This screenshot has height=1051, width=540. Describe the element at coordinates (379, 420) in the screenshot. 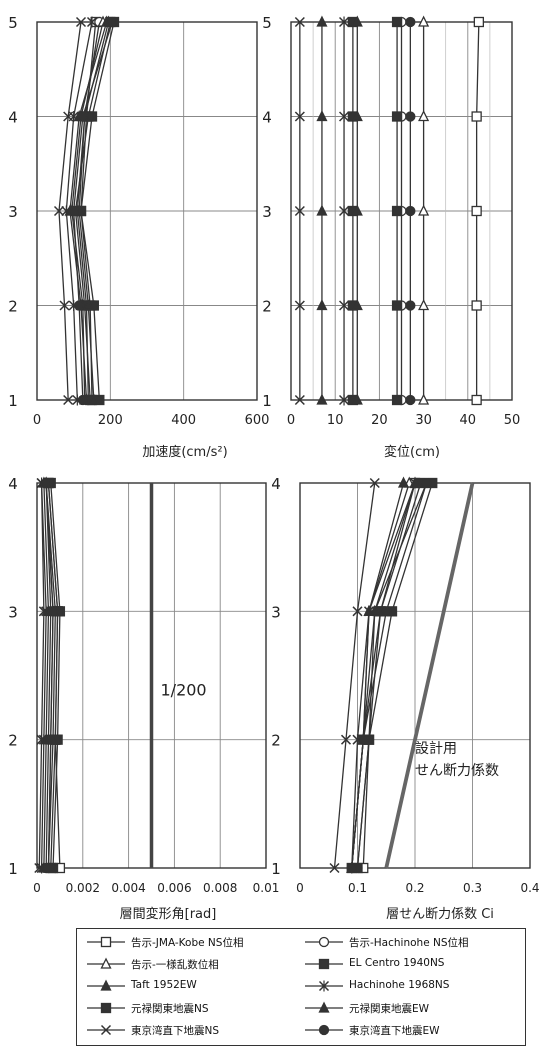

I see `x-tick-label: 20` at that location.